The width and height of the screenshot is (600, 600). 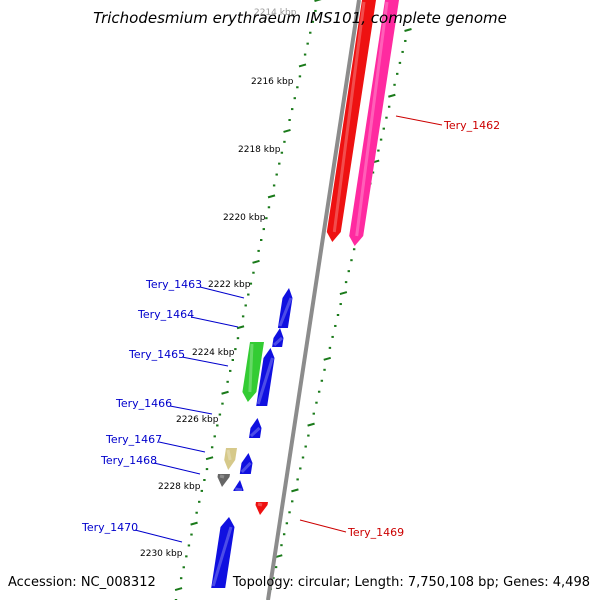 I want to click on gene-tery-1465-green-highlight, so click(x=251, y=368).